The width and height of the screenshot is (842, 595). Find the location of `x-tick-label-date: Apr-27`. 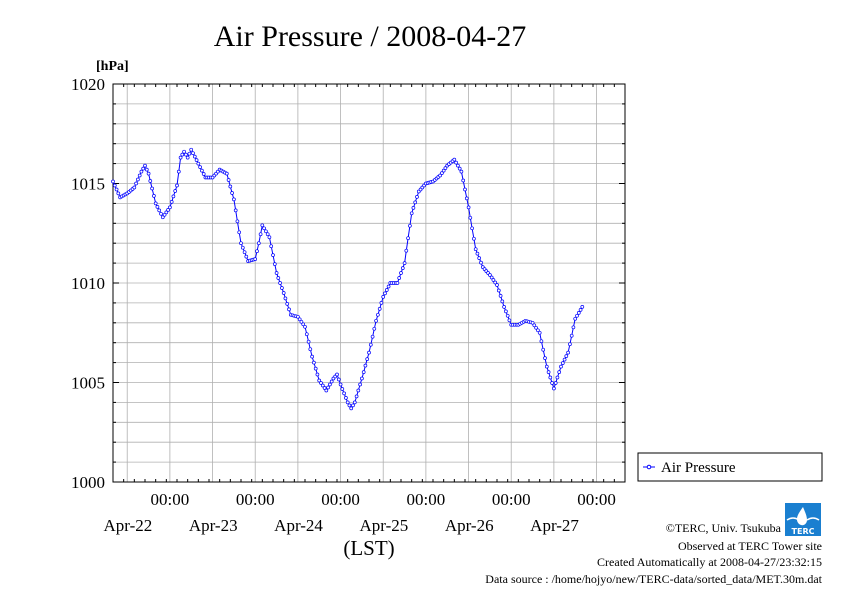

x-tick-label-date: Apr-27 is located at coordinates (554, 525).